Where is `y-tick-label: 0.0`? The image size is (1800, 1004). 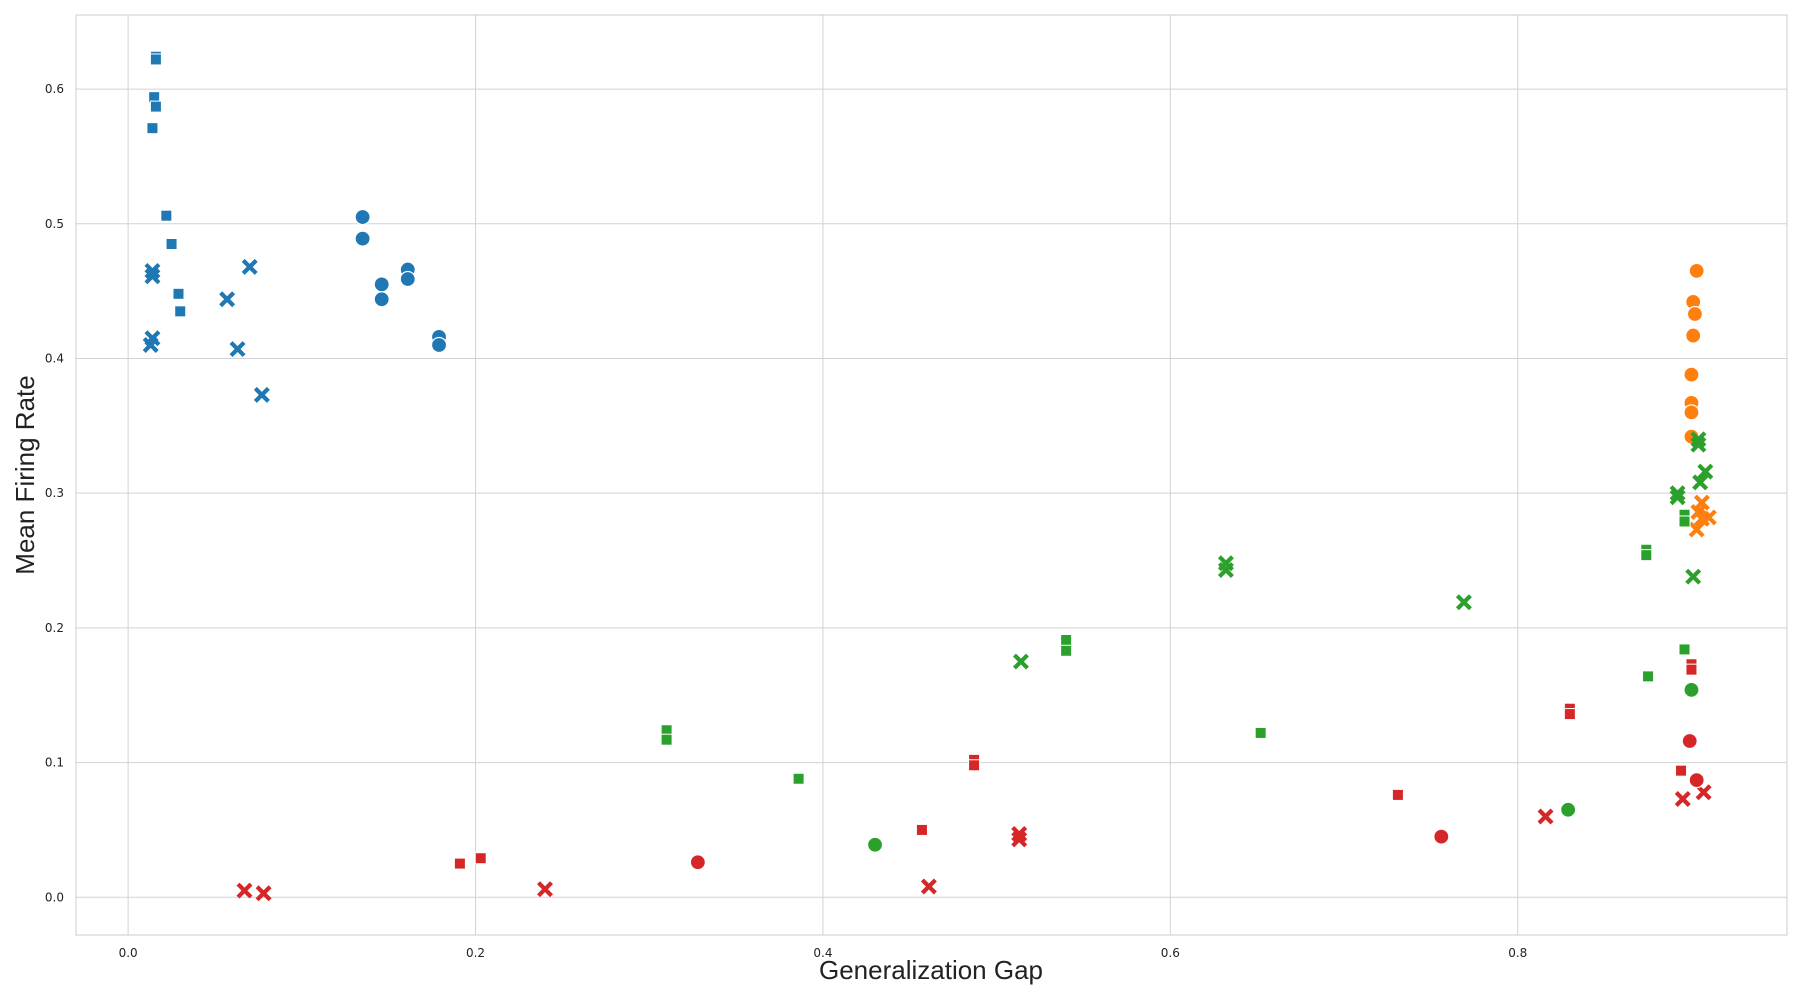 y-tick-label: 0.0 is located at coordinates (54, 897).